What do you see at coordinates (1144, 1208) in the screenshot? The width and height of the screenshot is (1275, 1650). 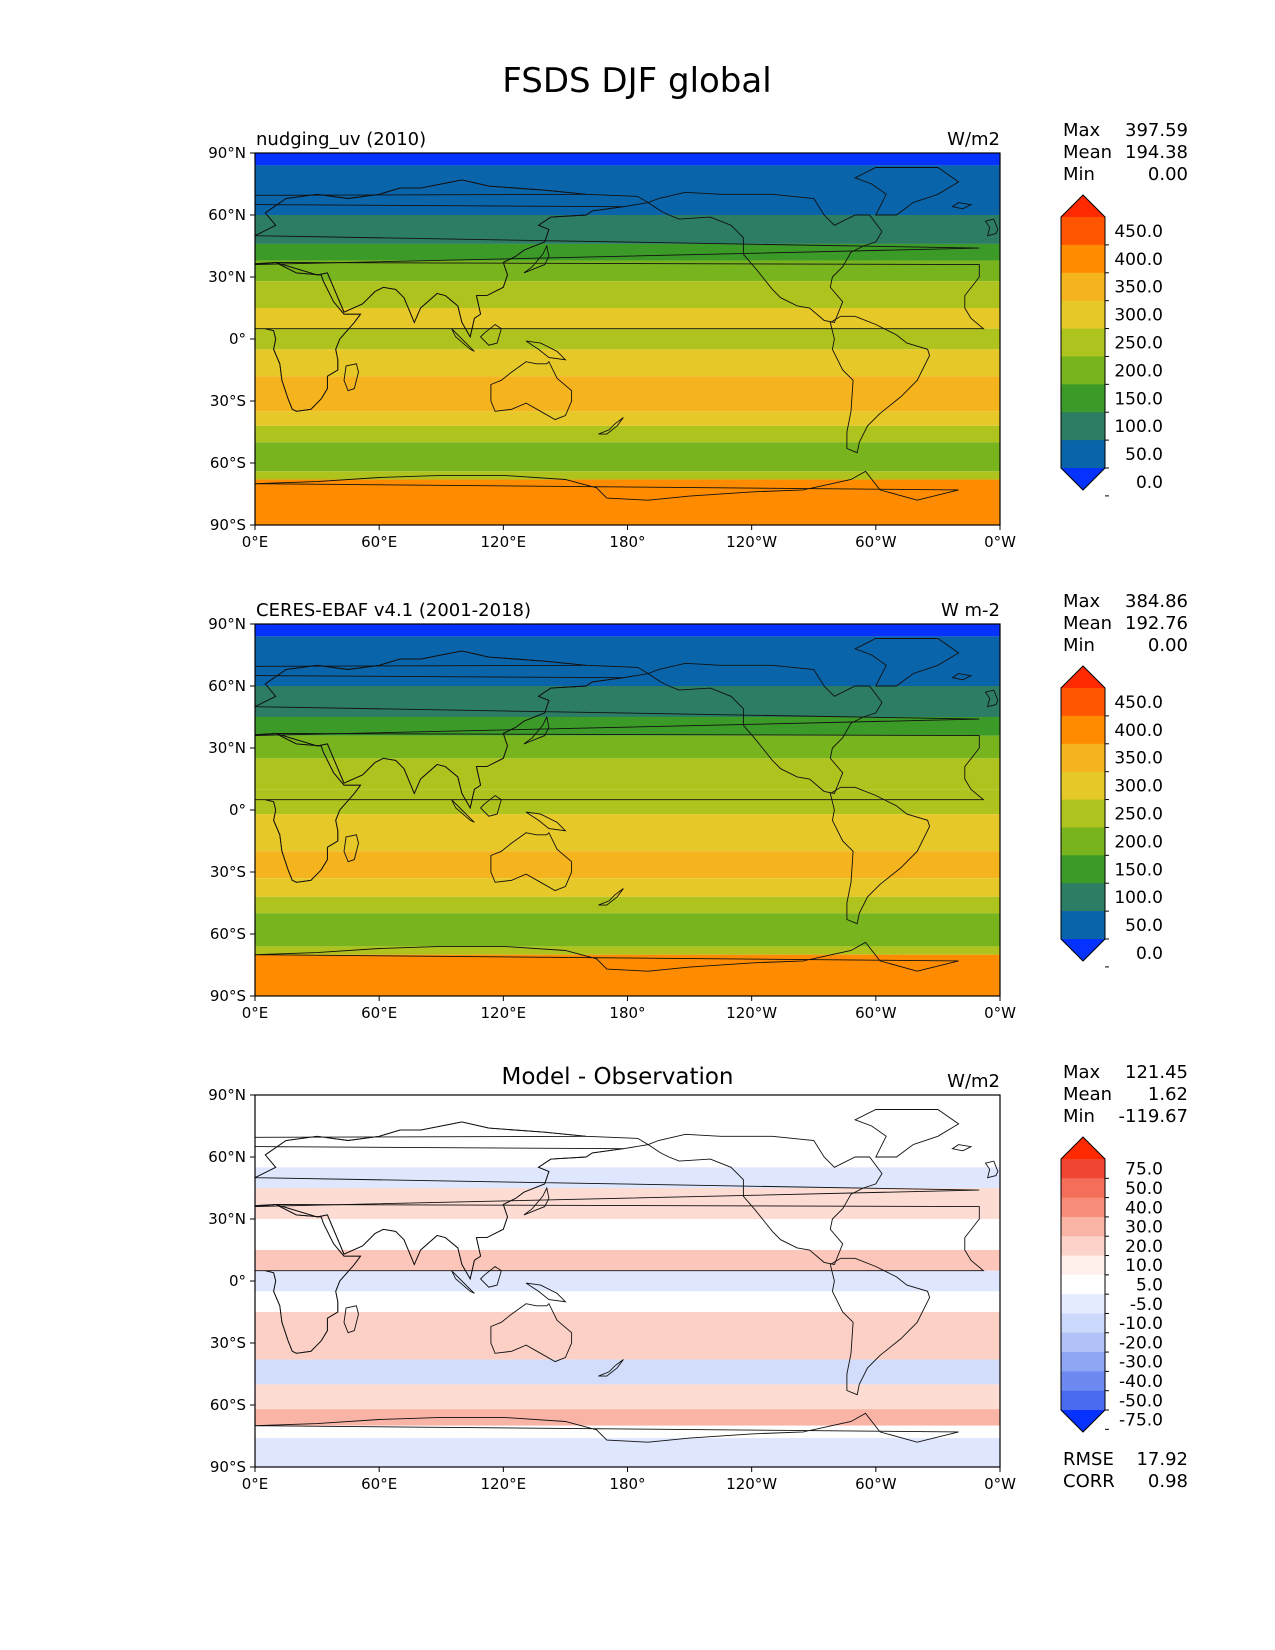 I see `colorbar-label: 40.0` at bounding box center [1144, 1208].